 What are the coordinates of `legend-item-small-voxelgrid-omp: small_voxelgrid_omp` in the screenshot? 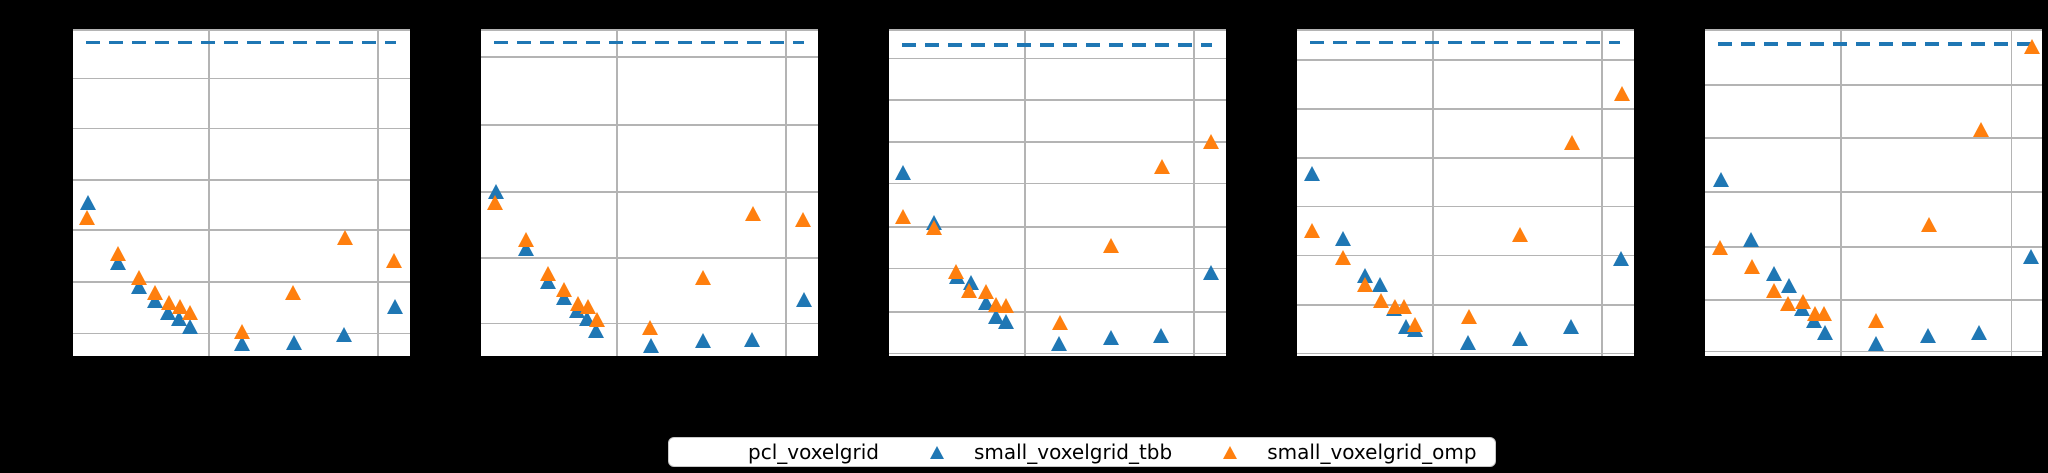 It's located at (1341, 452).